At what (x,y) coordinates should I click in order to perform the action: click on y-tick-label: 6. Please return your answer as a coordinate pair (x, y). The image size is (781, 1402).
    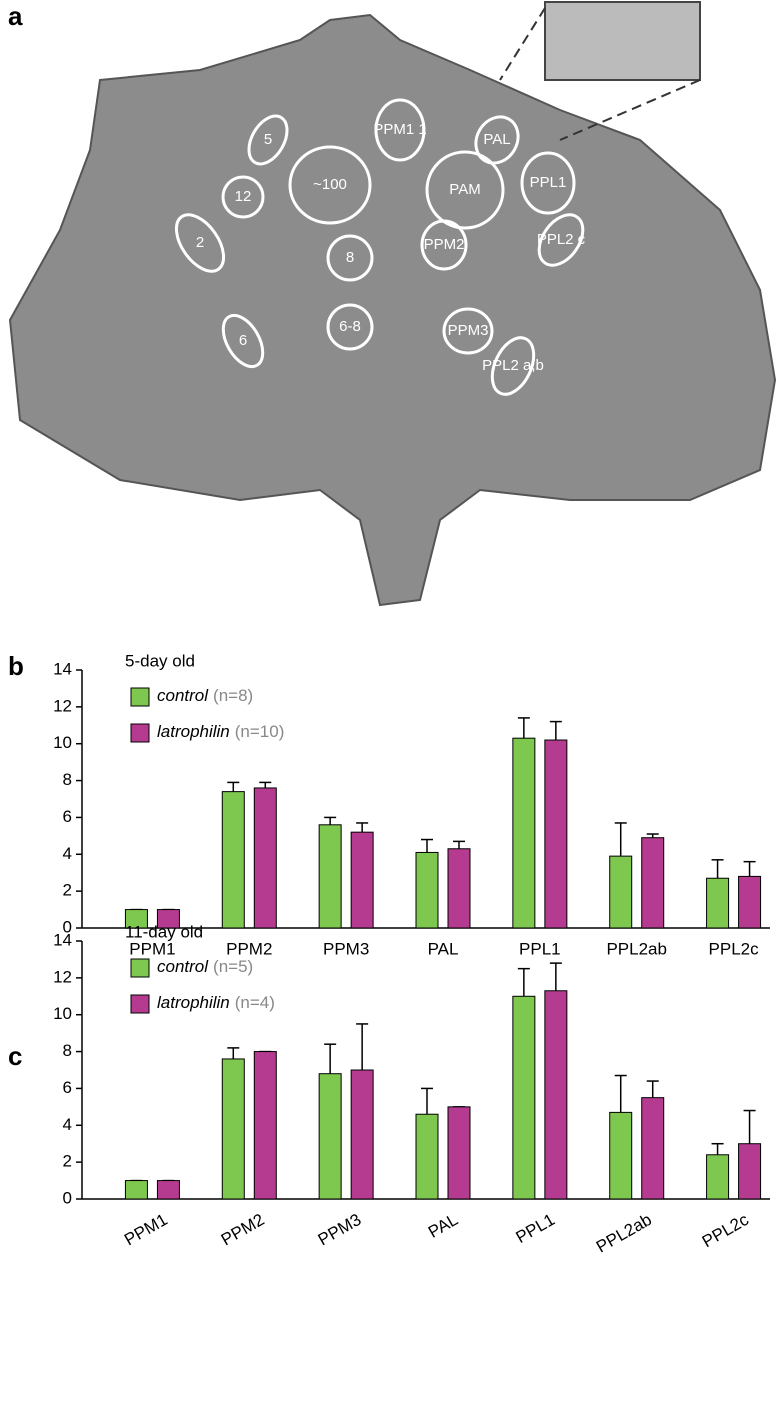
    Looking at the image, I should click on (67, 816).